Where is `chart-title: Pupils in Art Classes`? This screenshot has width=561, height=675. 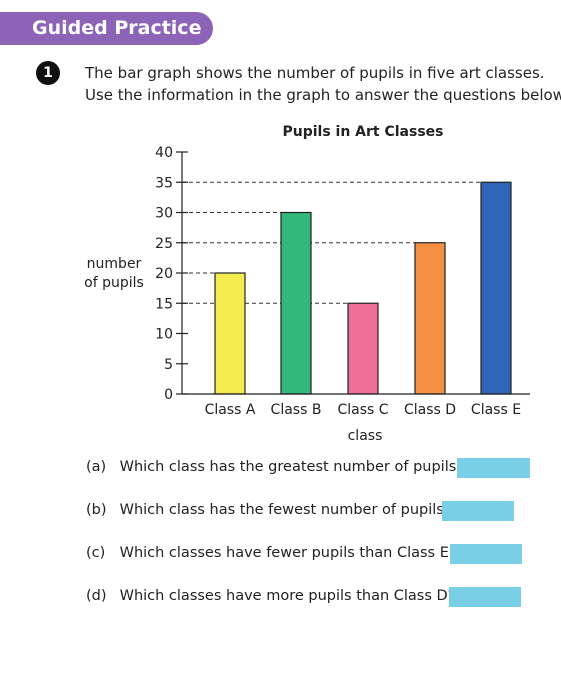
chart-title: Pupils in Art Classes is located at coordinates (362, 132).